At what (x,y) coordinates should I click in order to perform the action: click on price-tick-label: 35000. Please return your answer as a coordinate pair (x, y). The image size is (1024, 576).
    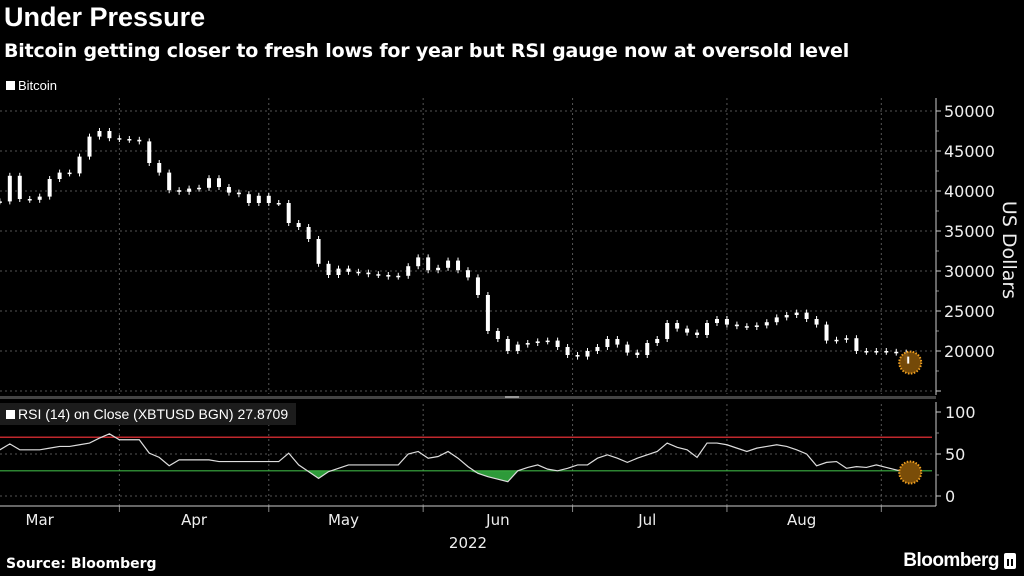
    Looking at the image, I should click on (969, 231).